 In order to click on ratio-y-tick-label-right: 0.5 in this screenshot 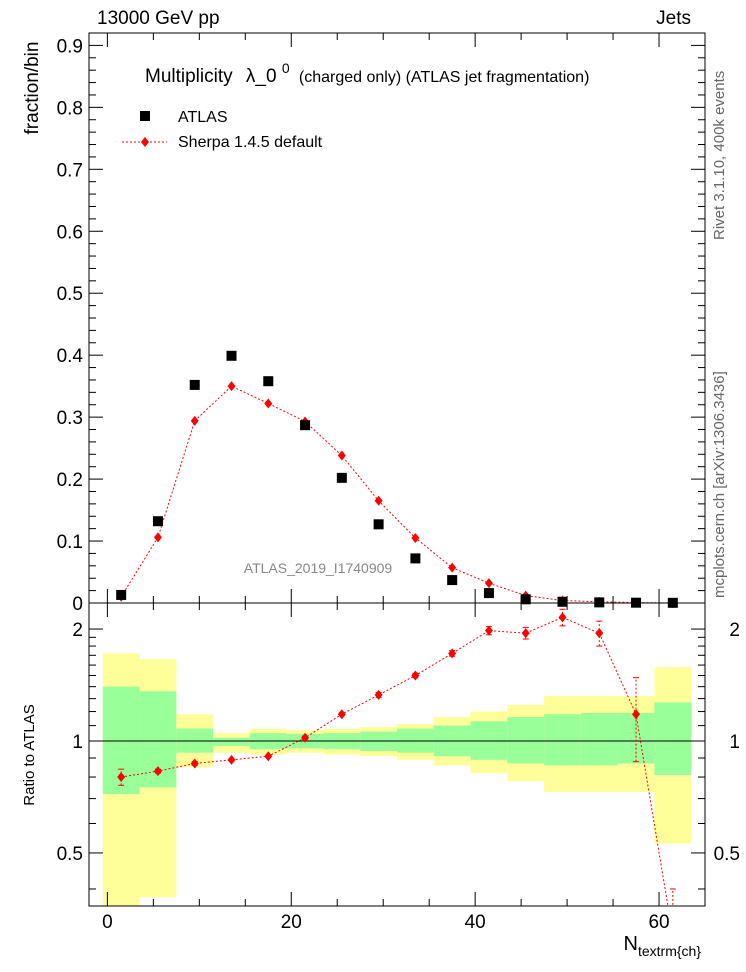, I will do `click(727, 854)`.